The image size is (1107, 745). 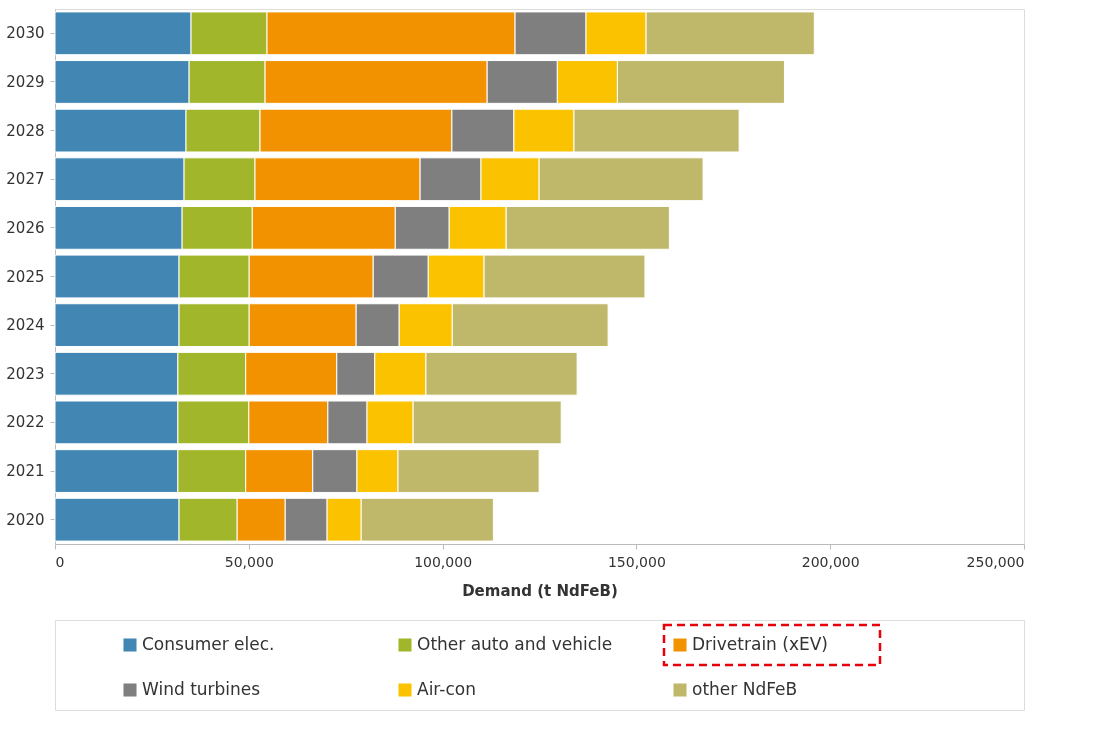 I want to click on legend-label: other NdFeB, so click(x=745, y=689).